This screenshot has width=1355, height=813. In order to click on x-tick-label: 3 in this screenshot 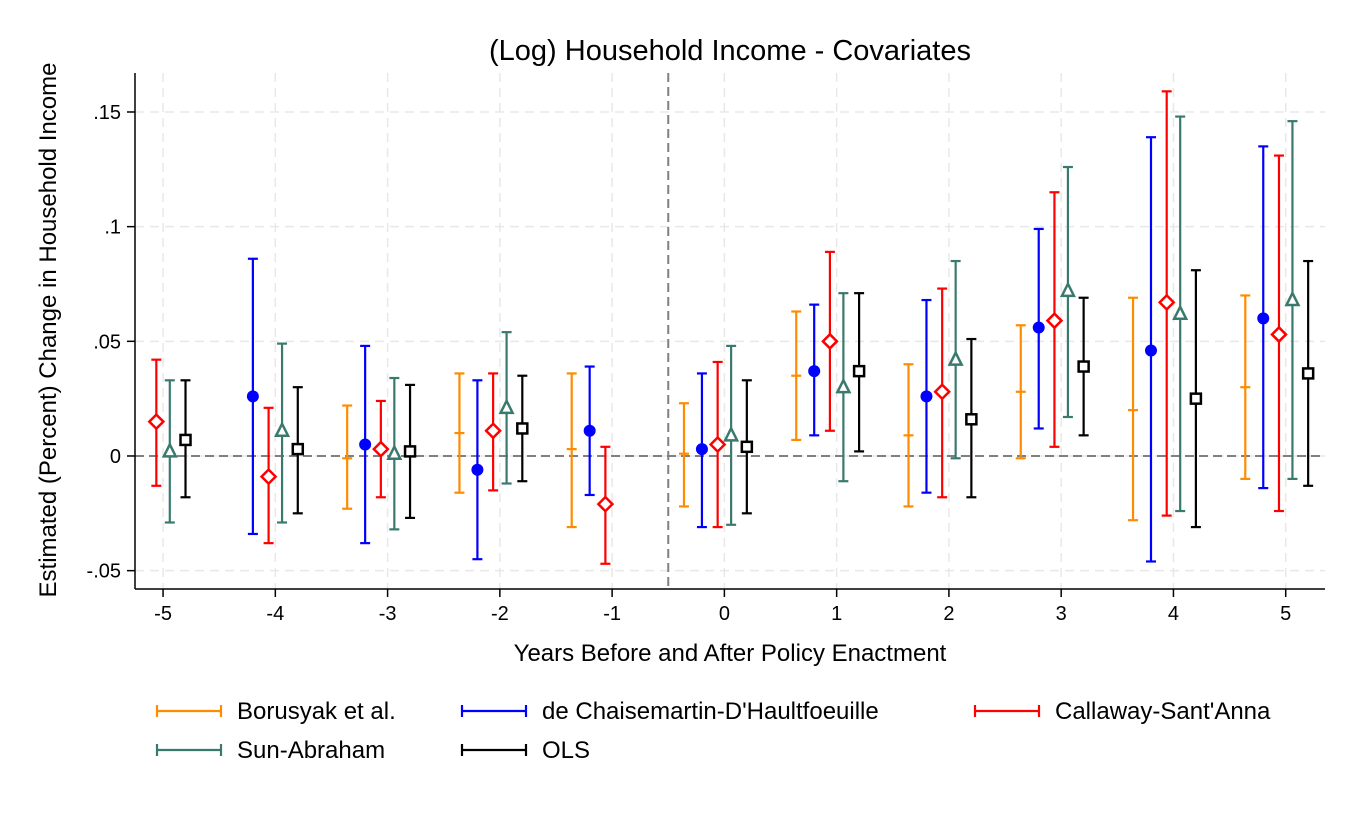, I will do `click(1061, 614)`.